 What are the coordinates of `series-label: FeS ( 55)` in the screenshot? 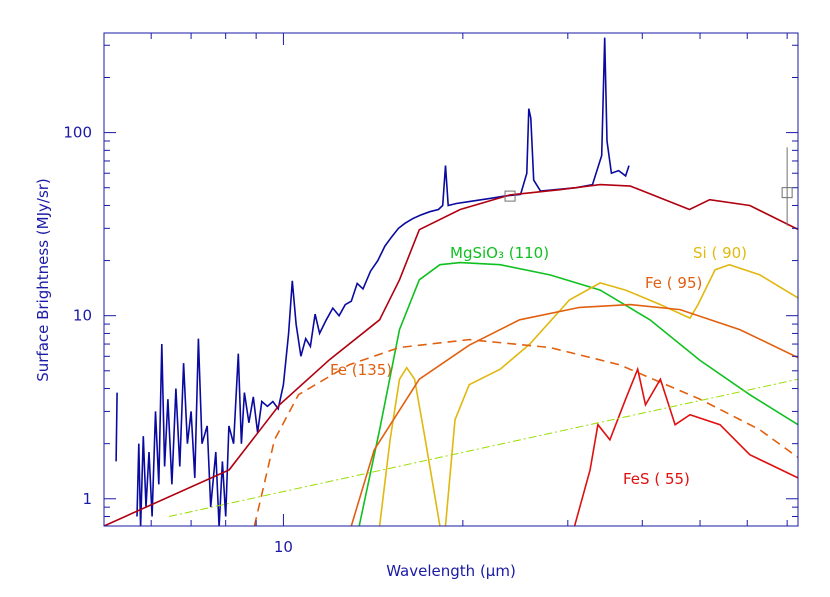 It's located at (656, 479).